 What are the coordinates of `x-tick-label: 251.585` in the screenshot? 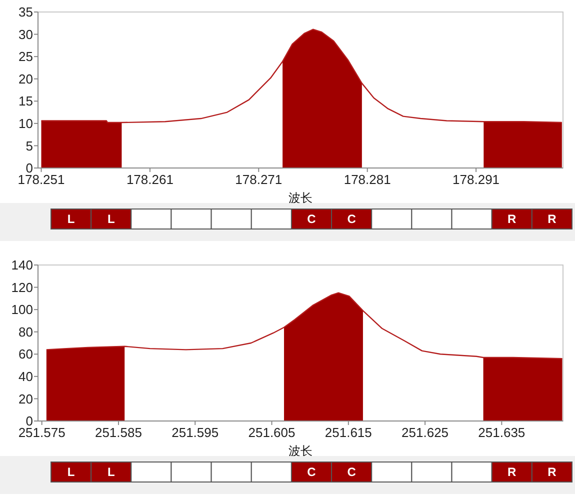 It's located at (118, 432).